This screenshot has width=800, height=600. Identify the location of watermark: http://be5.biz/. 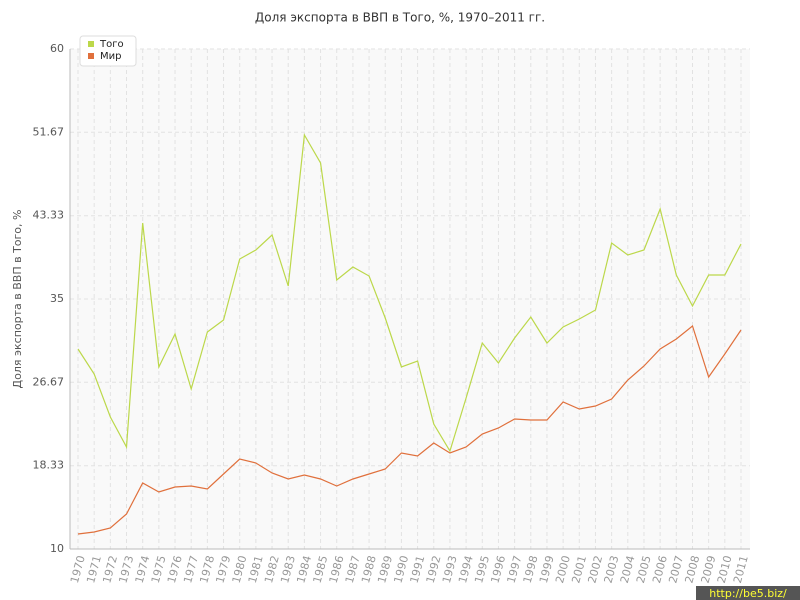
(748, 593).